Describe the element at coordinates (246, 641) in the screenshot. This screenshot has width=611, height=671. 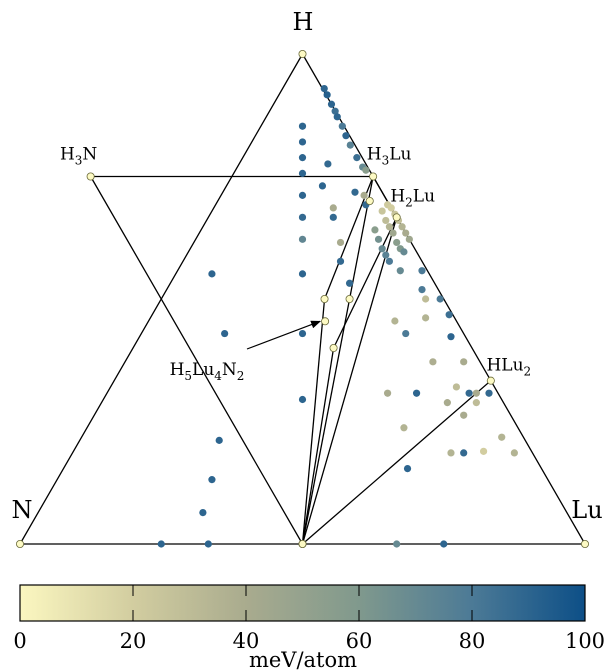
I see `colorbar-tick-label: 40` at that location.